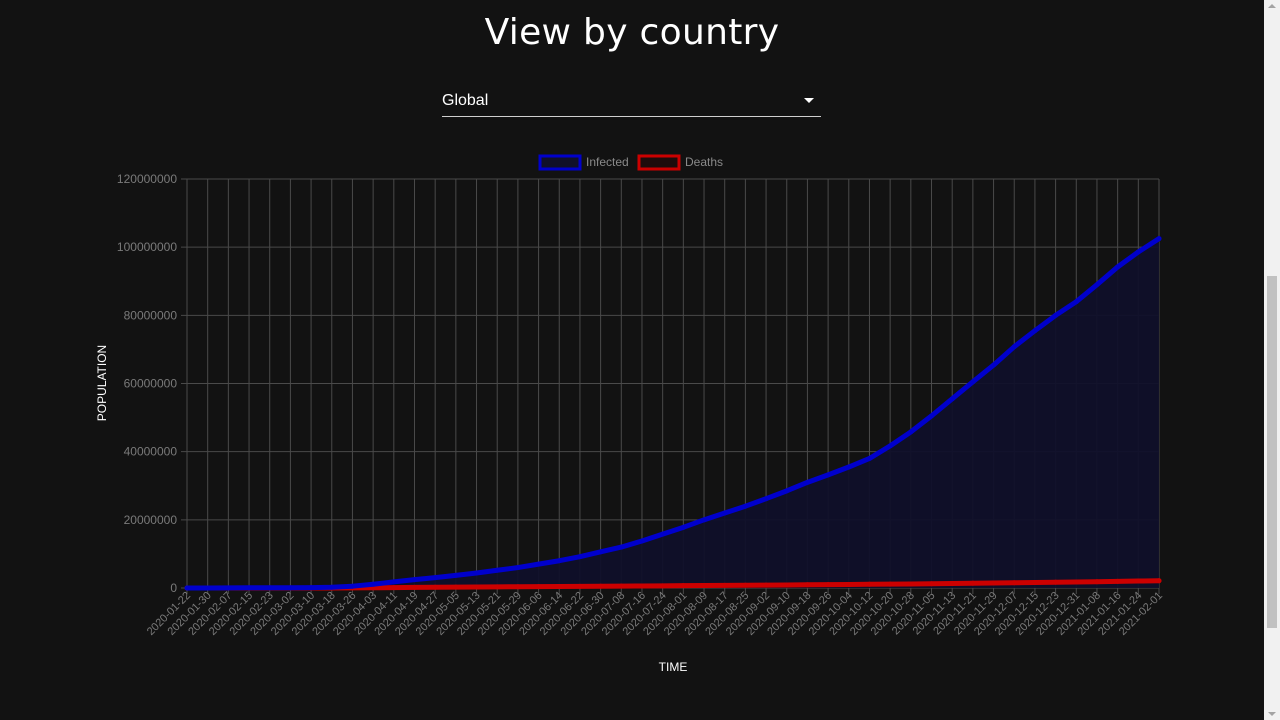  Describe the element at coordinates (465, 100) in the screenshot. I see `country-select-value: Global` at that location.